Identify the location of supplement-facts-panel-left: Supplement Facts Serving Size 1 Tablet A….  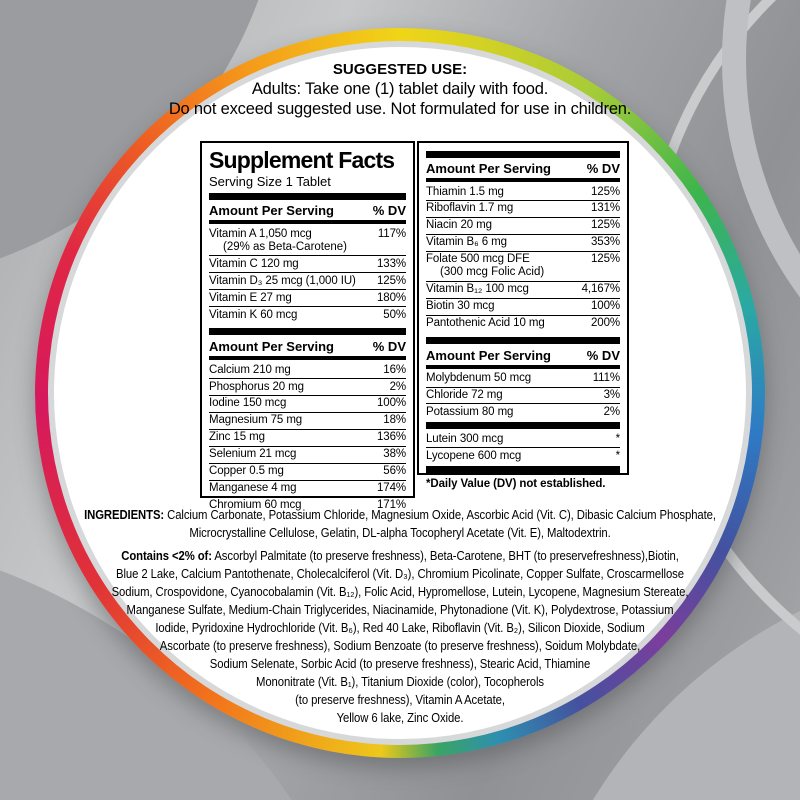
(307, 326).